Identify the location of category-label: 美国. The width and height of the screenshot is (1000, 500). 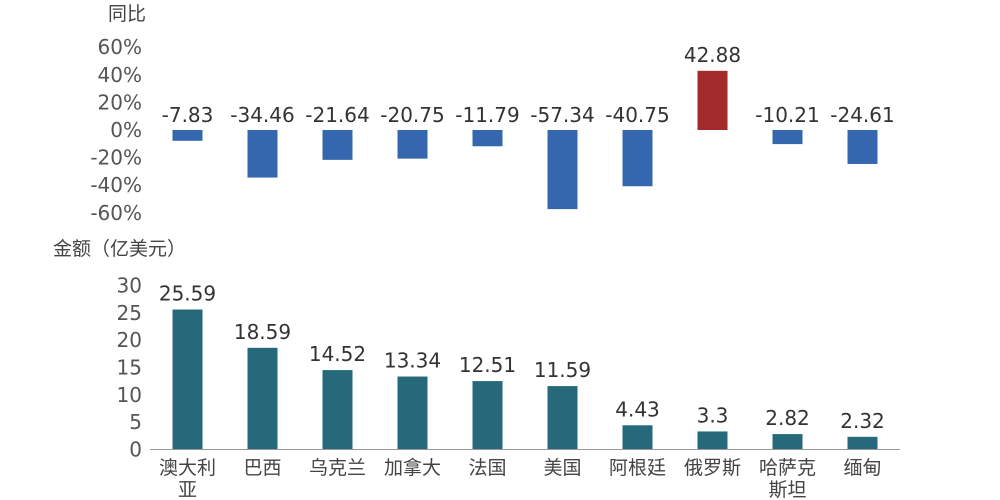
(562, 468).